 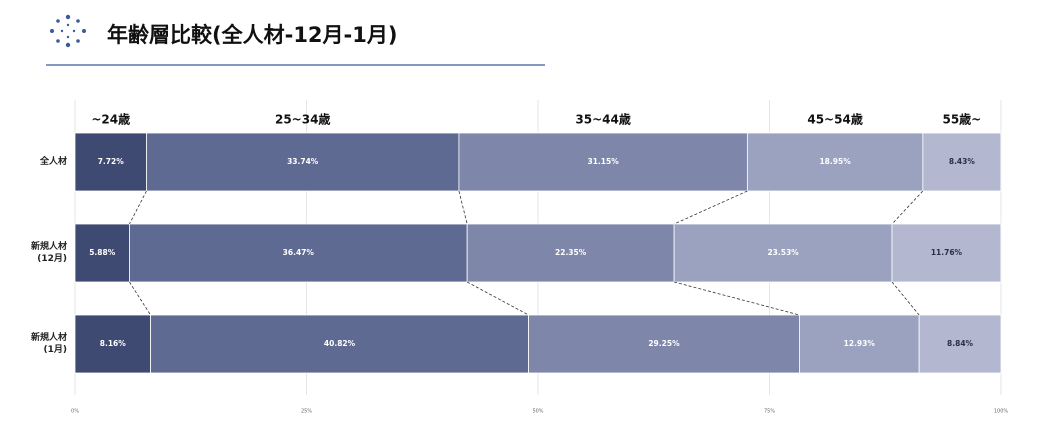 What do you see at coordinates (68, 31) in the screenshot?
I see `logo-icon` at bounding box center [68, 31].